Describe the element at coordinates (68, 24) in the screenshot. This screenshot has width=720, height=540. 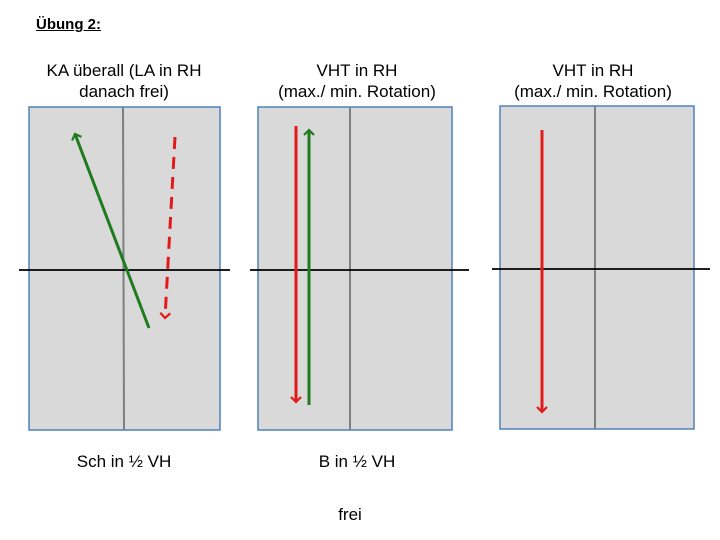
I see `exercise-heading: Übung 2:` at that location.